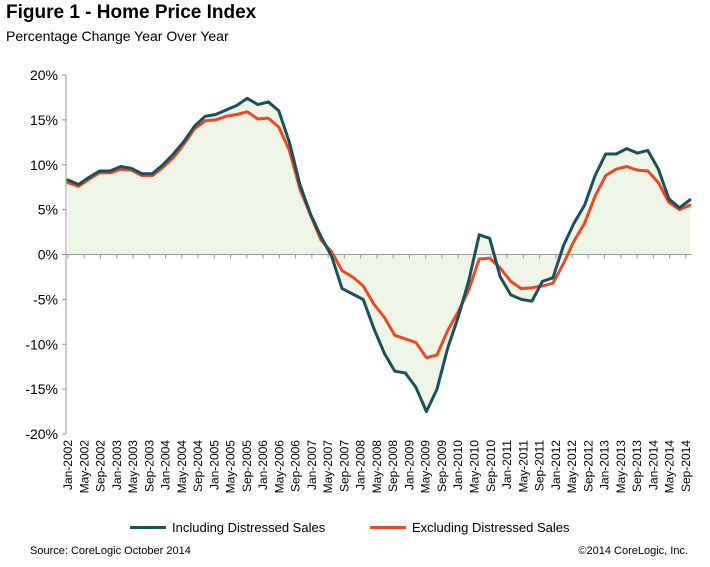  What do you see at coordinates (249, 527) in the screenshot?
I see `legend-label-including: Including Distressed Sales` at bounding box center [249, 527].